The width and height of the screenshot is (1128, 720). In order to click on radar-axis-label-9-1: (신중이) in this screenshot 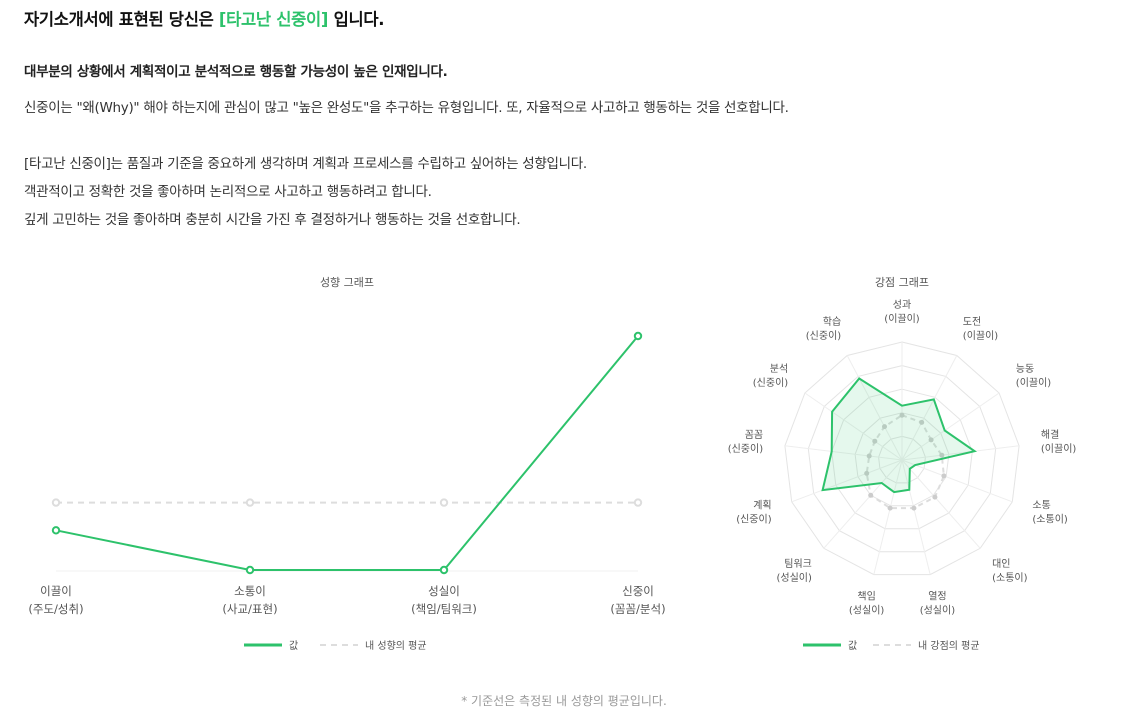, I will do `click(754, 520)`.